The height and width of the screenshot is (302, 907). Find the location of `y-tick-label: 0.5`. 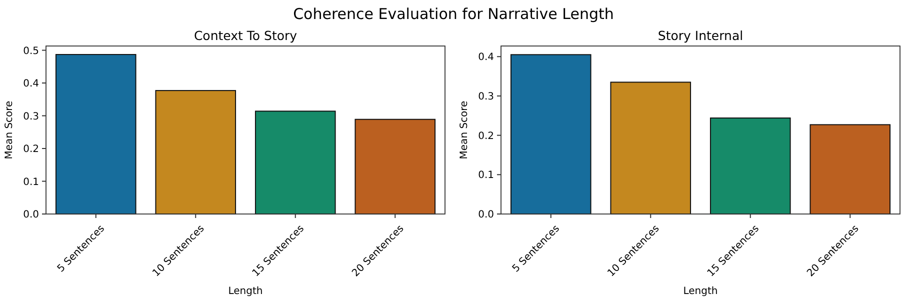

y-tick-label: 0.5 is located at coordinates (31, 51).